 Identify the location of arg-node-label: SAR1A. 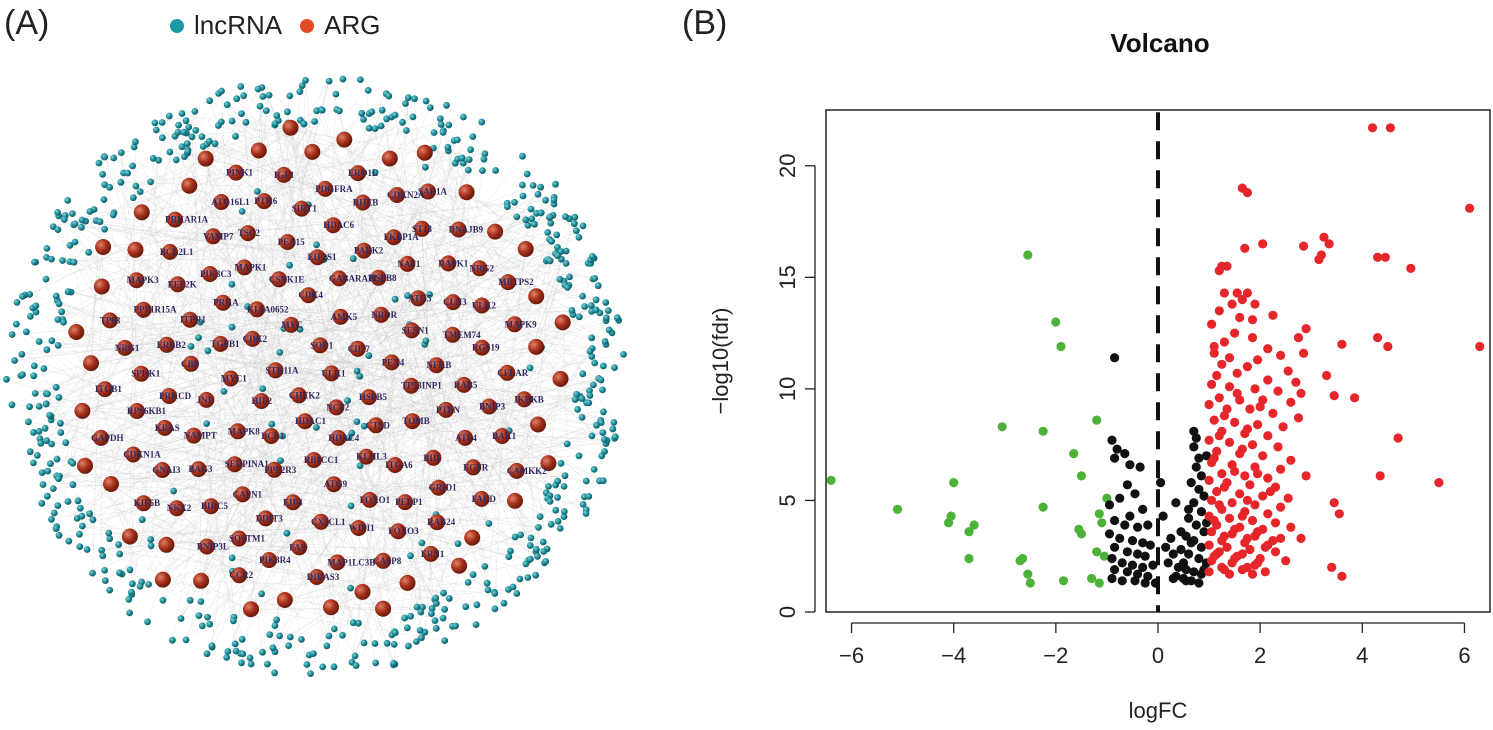
(433, 192).